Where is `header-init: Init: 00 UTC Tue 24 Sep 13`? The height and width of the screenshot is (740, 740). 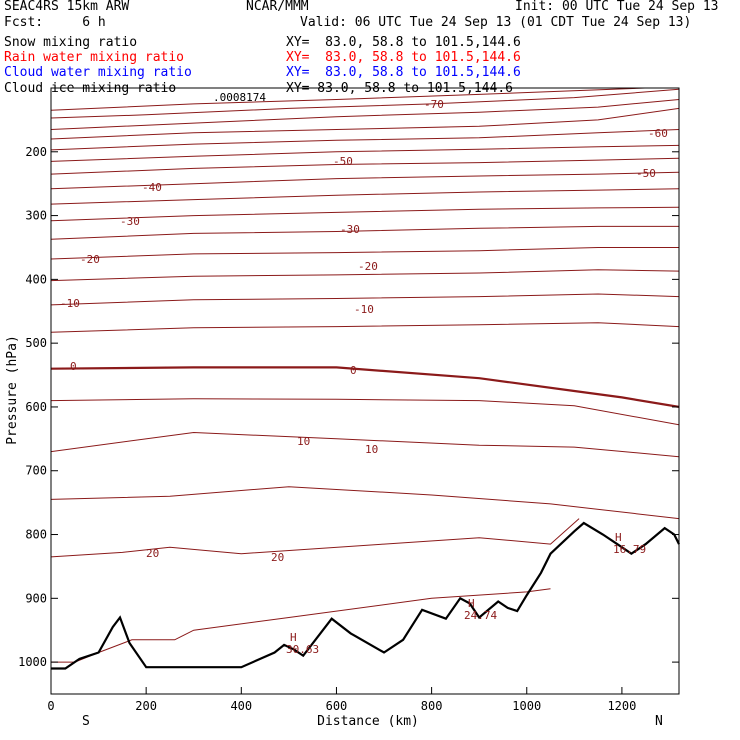 header-init: Init: 00 UTC Tue 24 Sep 13 is located at coordinates (617, 7).